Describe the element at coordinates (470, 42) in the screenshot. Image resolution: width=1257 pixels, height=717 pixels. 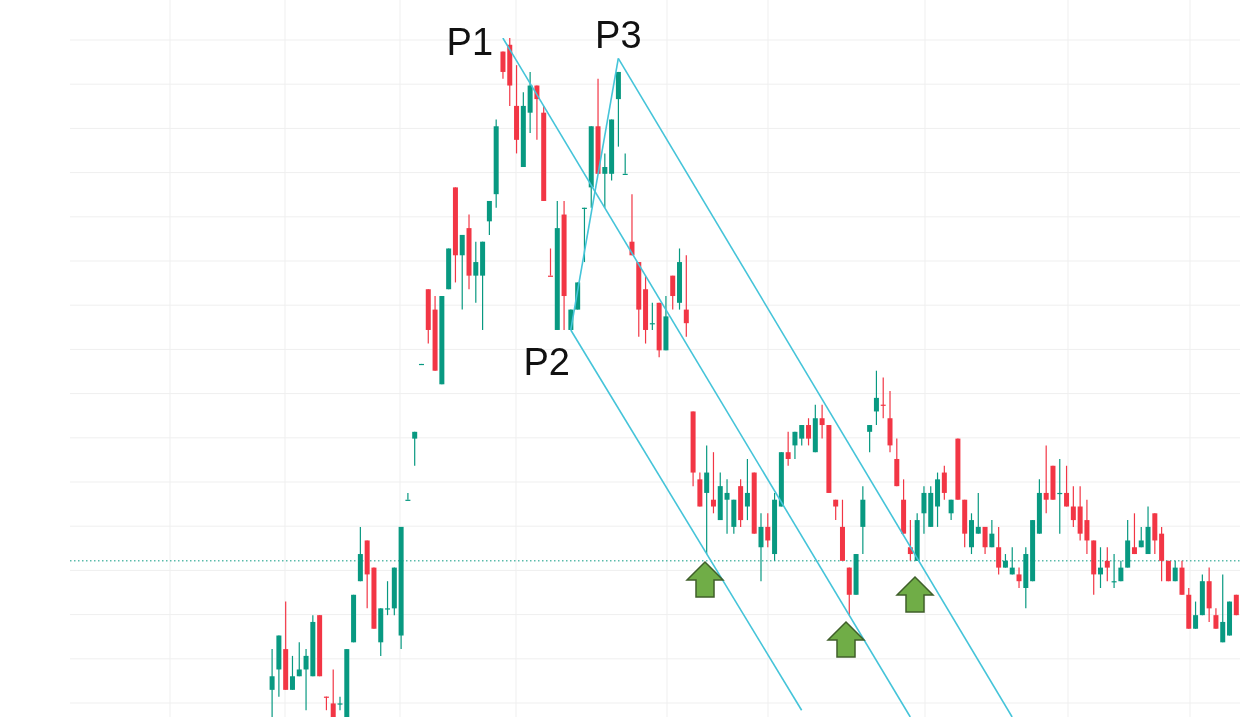
I see `annotation: P1` at that location.